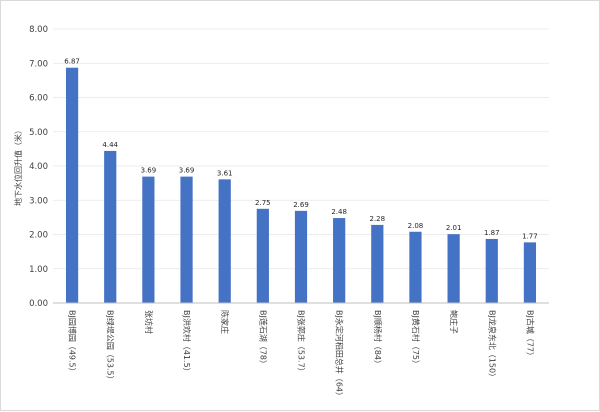 The width and height of the screenshot is (600, 412). Describe the element at coordinates (378, 219) in the screenshot. I see `data-label: 2.28` at that location.